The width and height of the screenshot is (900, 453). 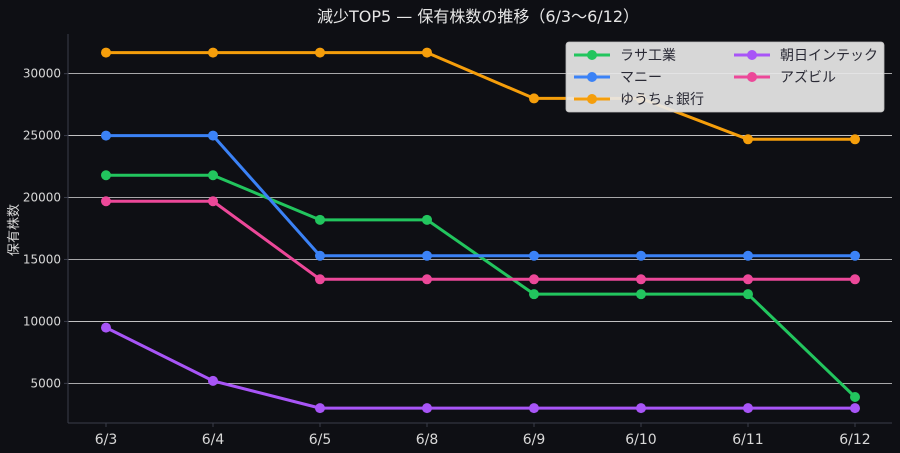 What do you see at coordinates (534, 440) in the screenshot?
I see `x-tick-label: 6/9` at bounding box center [534, 440].